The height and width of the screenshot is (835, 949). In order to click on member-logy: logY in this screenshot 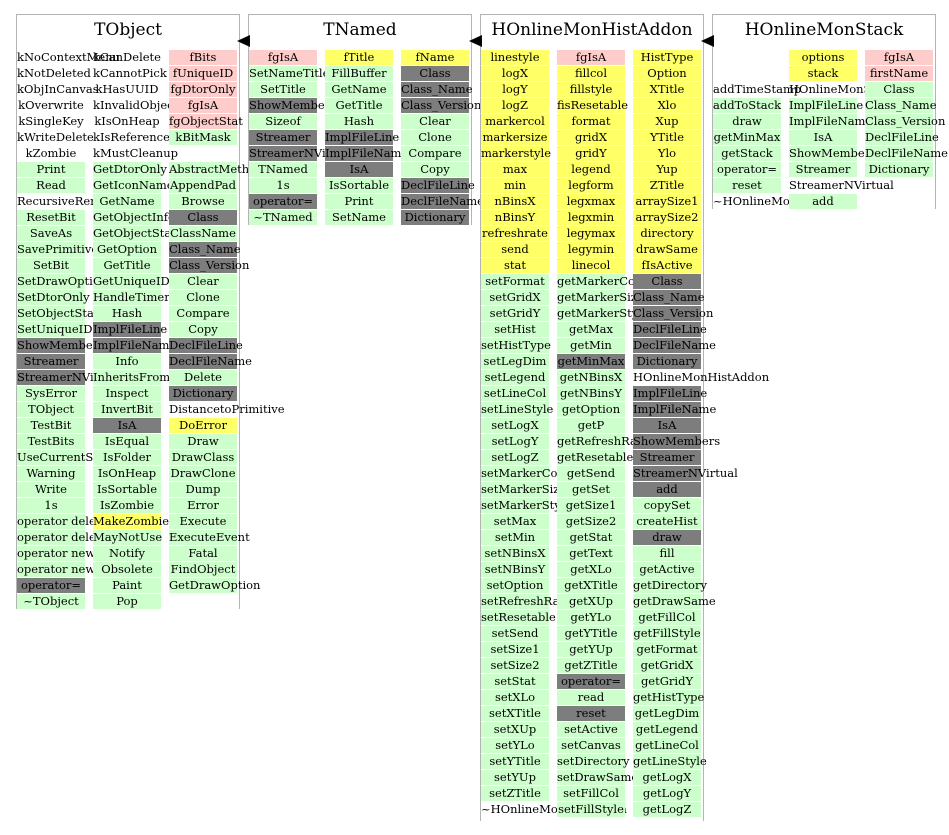, I will do `click(515, 89)`.